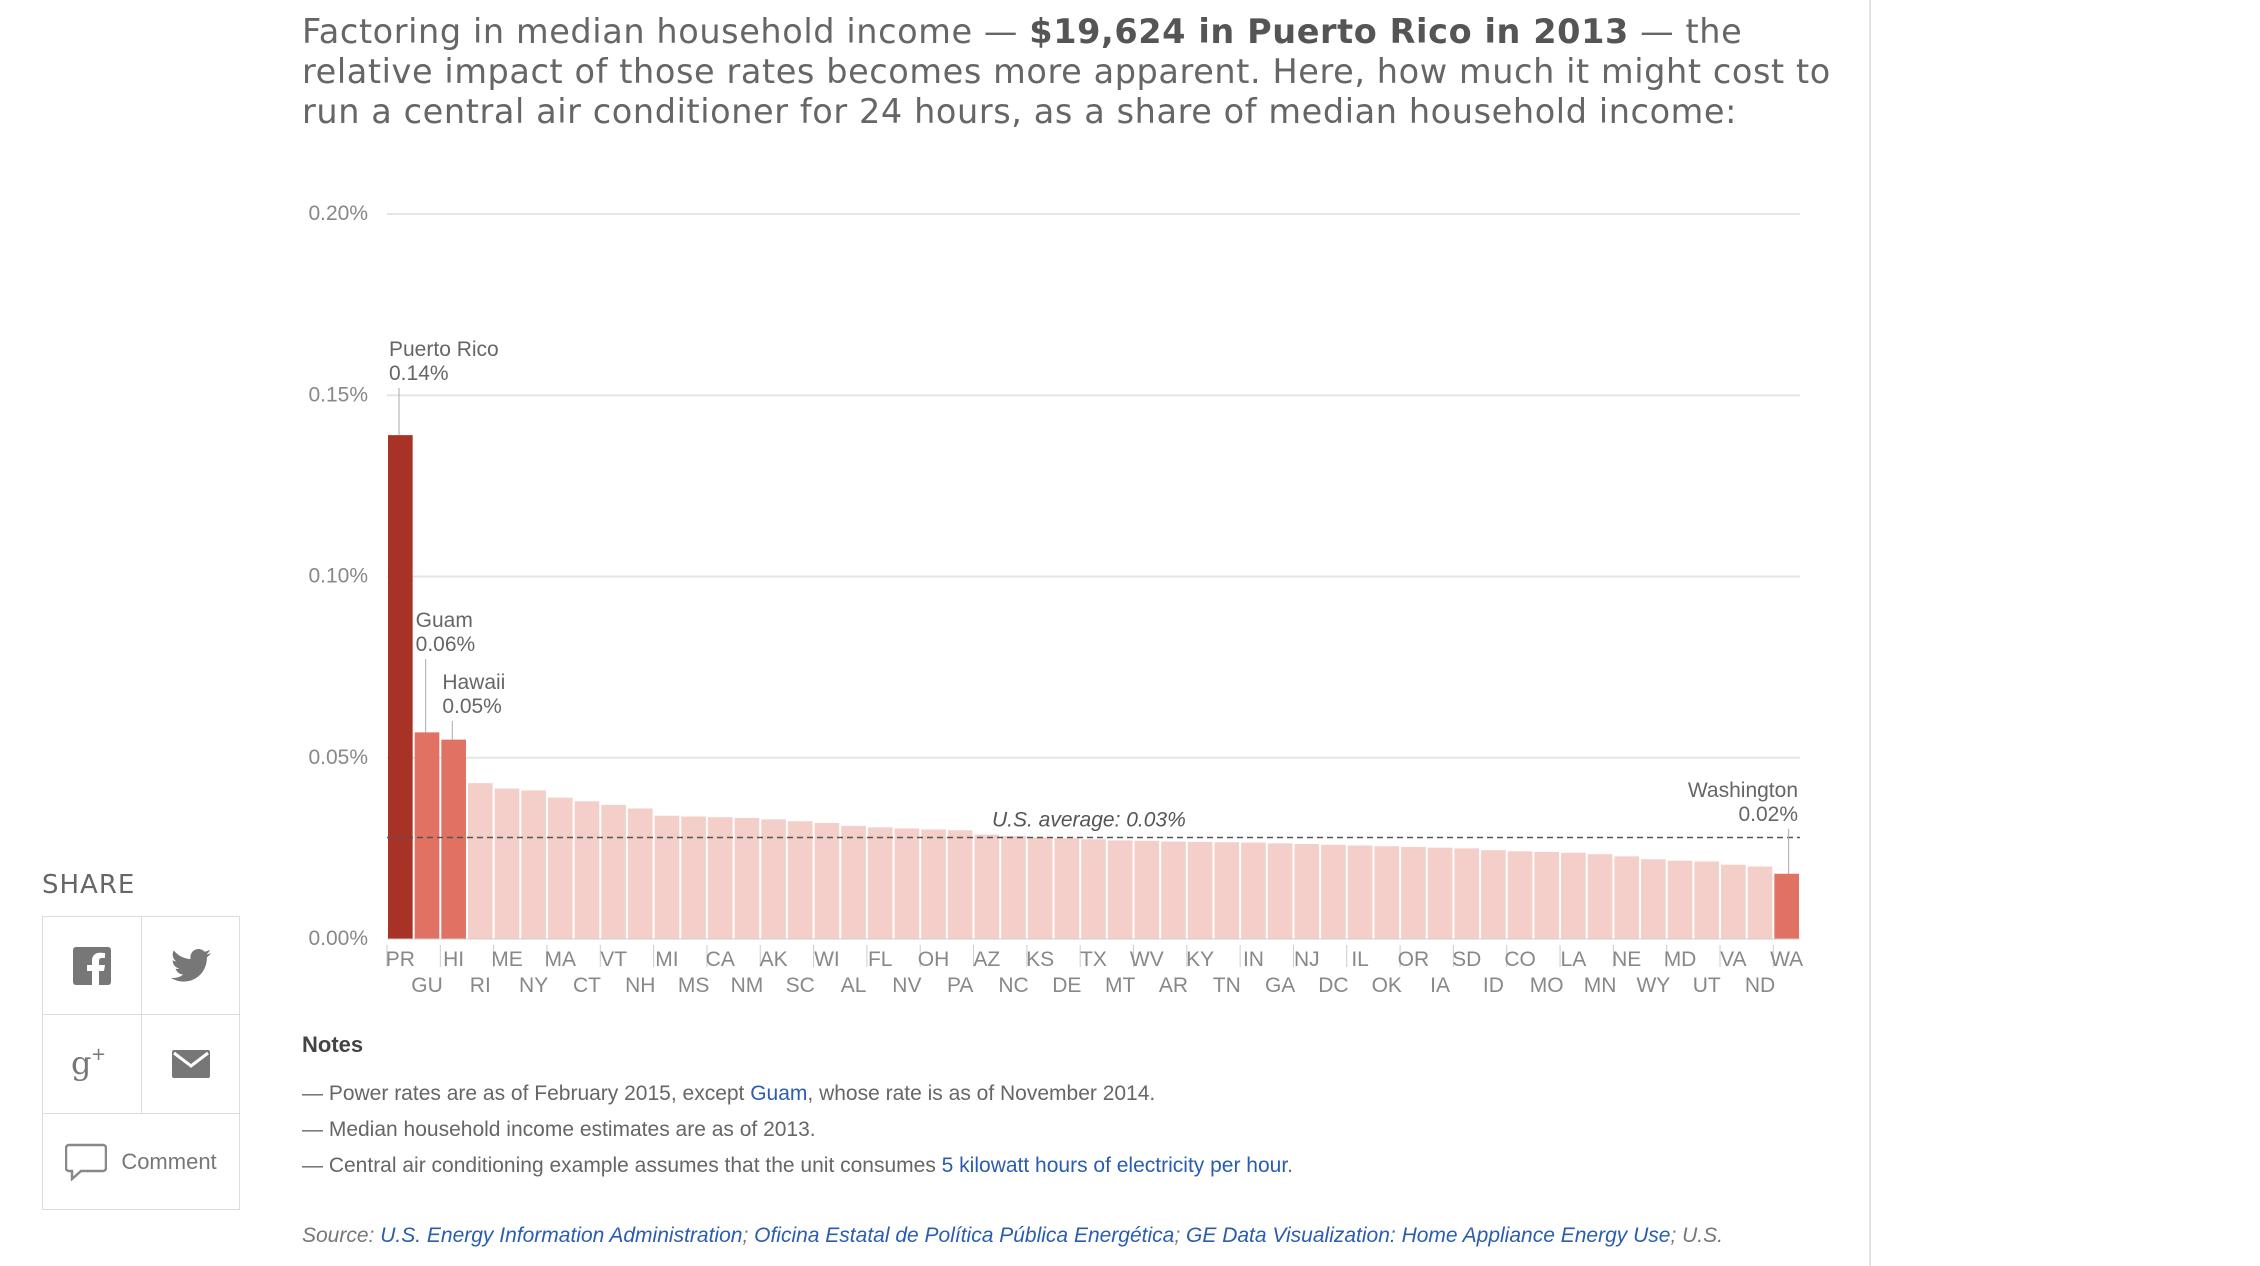  Describe the element at coordinates (666, 959) in the screenshot. I see `x-tick-label: MI` at that location.